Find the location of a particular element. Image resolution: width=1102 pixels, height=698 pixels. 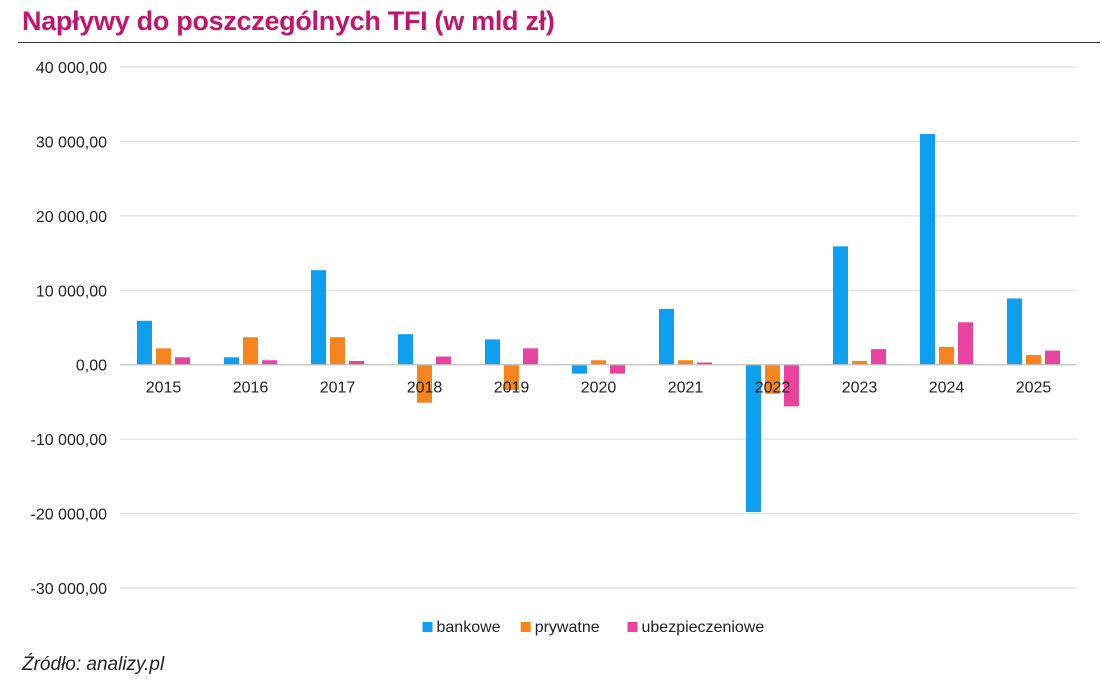

legend-swatch-prywatne is located at coordinates (525, 627).